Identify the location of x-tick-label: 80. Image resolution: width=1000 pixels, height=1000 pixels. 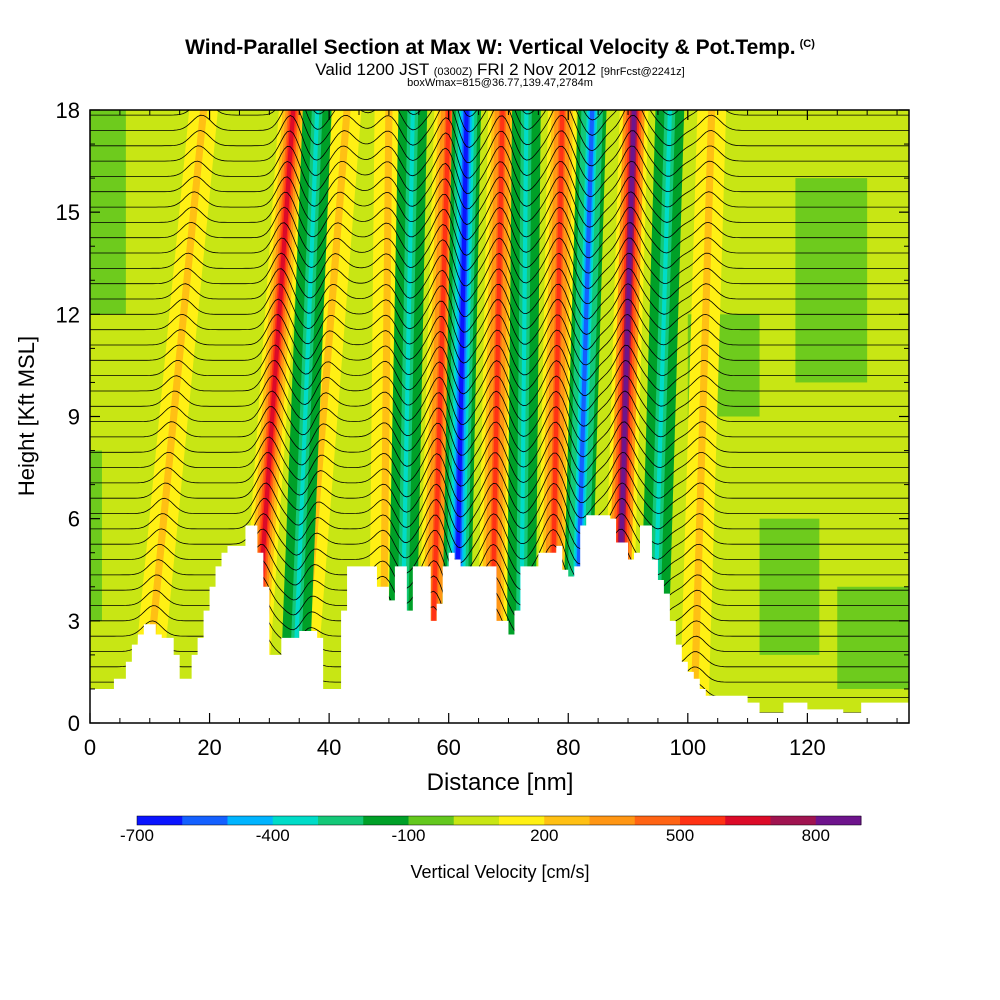
(568, 747).